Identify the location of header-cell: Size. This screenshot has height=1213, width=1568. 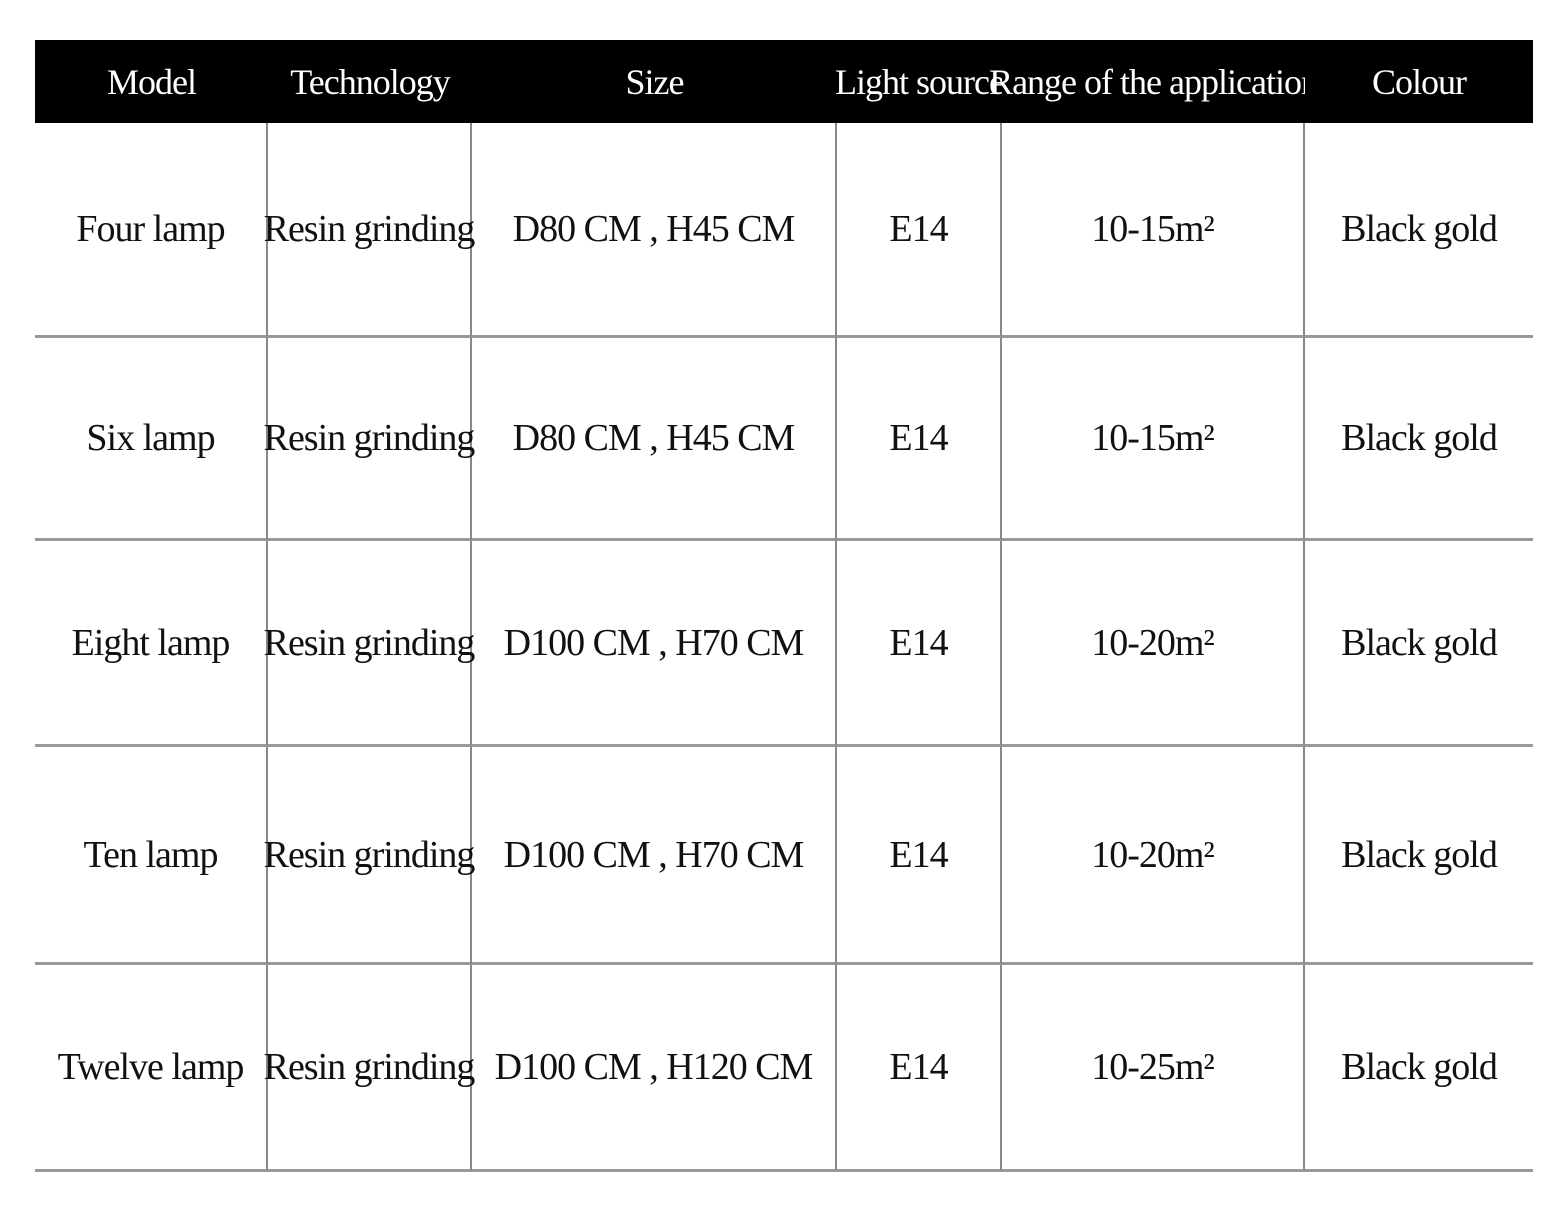
(654, 81).